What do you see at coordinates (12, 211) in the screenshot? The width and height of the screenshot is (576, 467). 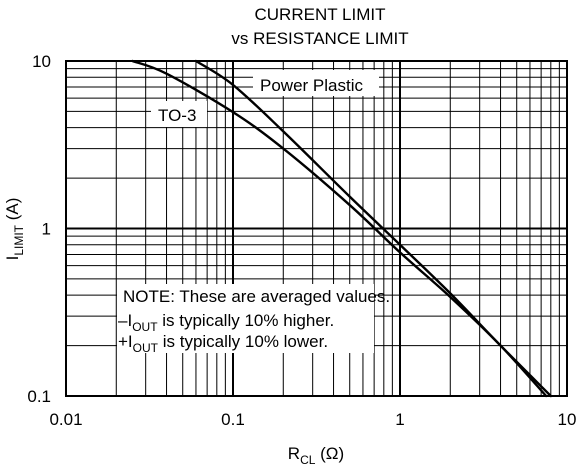 I see `y-axis-label-suffix: (A)` at bounding box center [12, 211].